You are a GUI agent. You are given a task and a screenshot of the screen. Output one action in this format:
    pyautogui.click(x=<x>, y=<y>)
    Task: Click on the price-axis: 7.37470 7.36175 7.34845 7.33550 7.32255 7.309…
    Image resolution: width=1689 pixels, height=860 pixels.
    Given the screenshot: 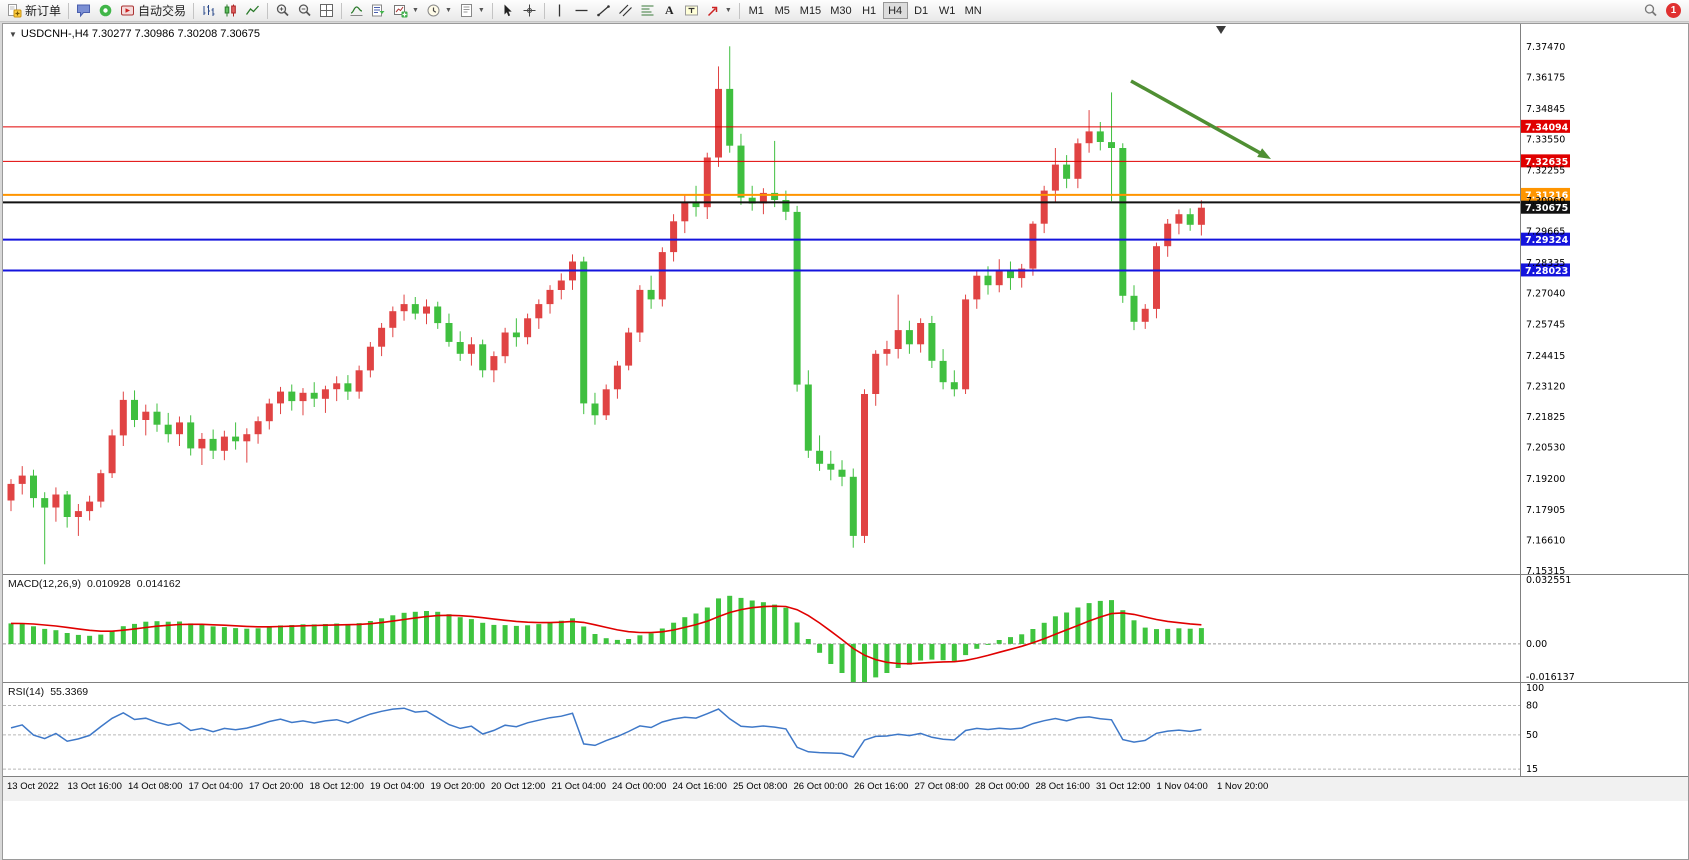 What is the action you would take?
    pyautogui.click(x=1545, y=309)
    